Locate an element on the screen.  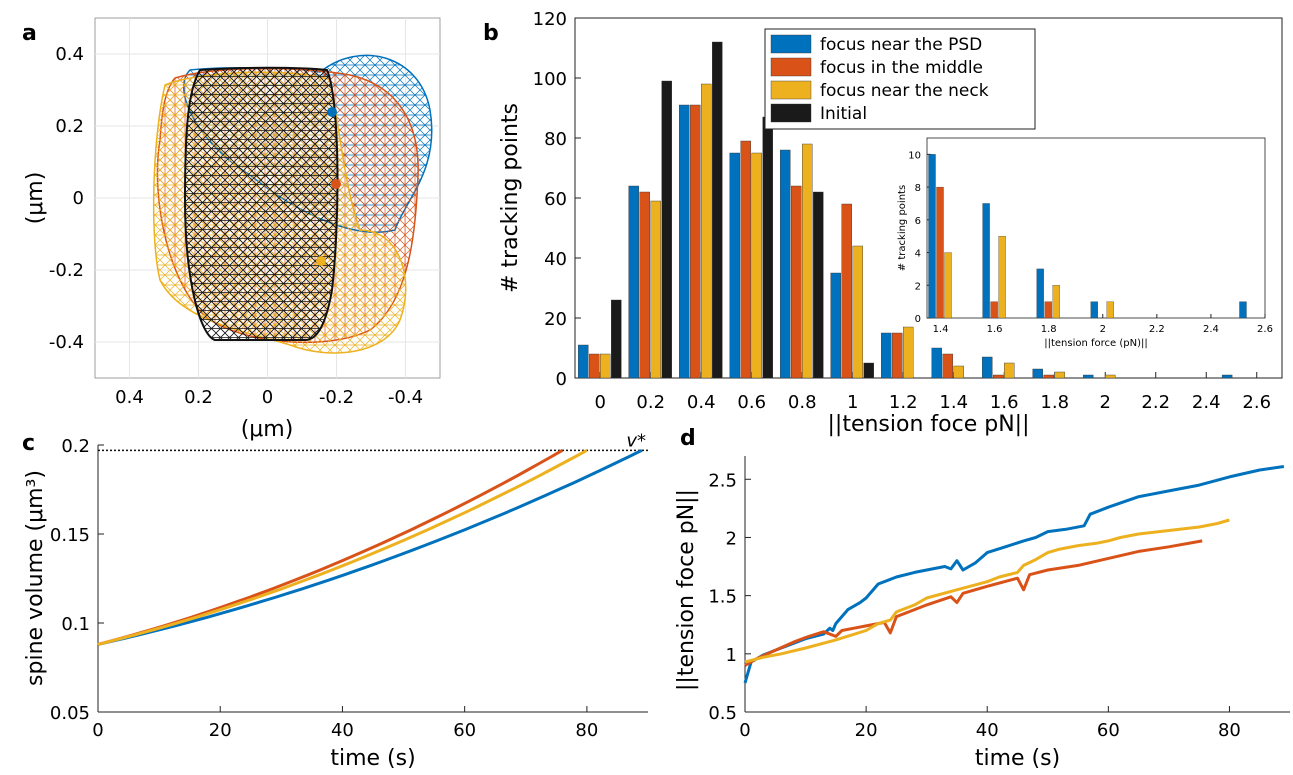
y-tick-label: 2.5 is located at coordinates (722, 480).